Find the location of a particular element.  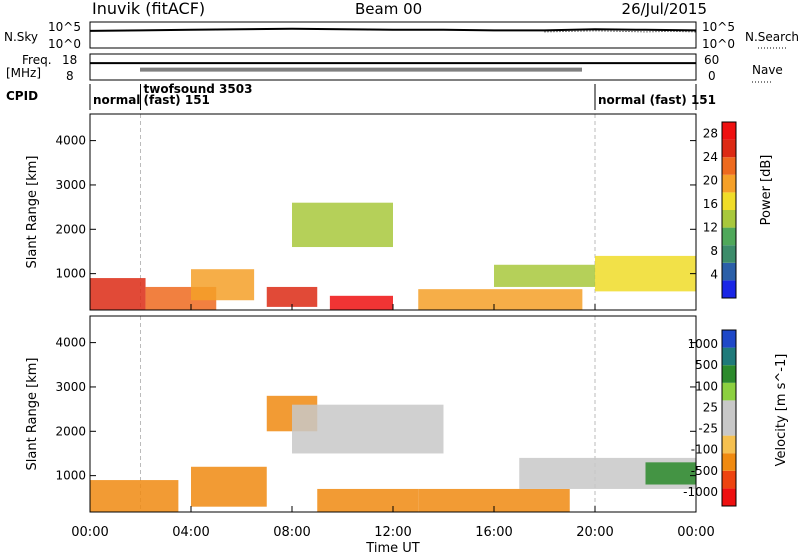

x-axis-label: Time UT is located at coordinates (392, 547).